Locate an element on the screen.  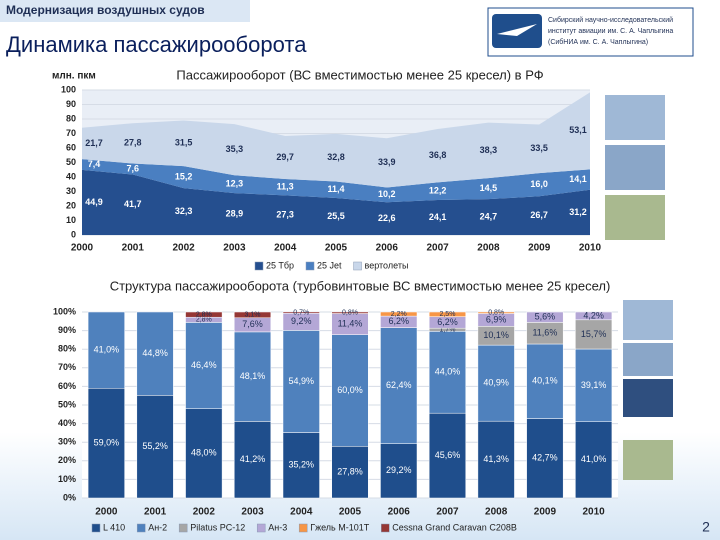
data-label: 15,7% is located at coordinates (594, 334).